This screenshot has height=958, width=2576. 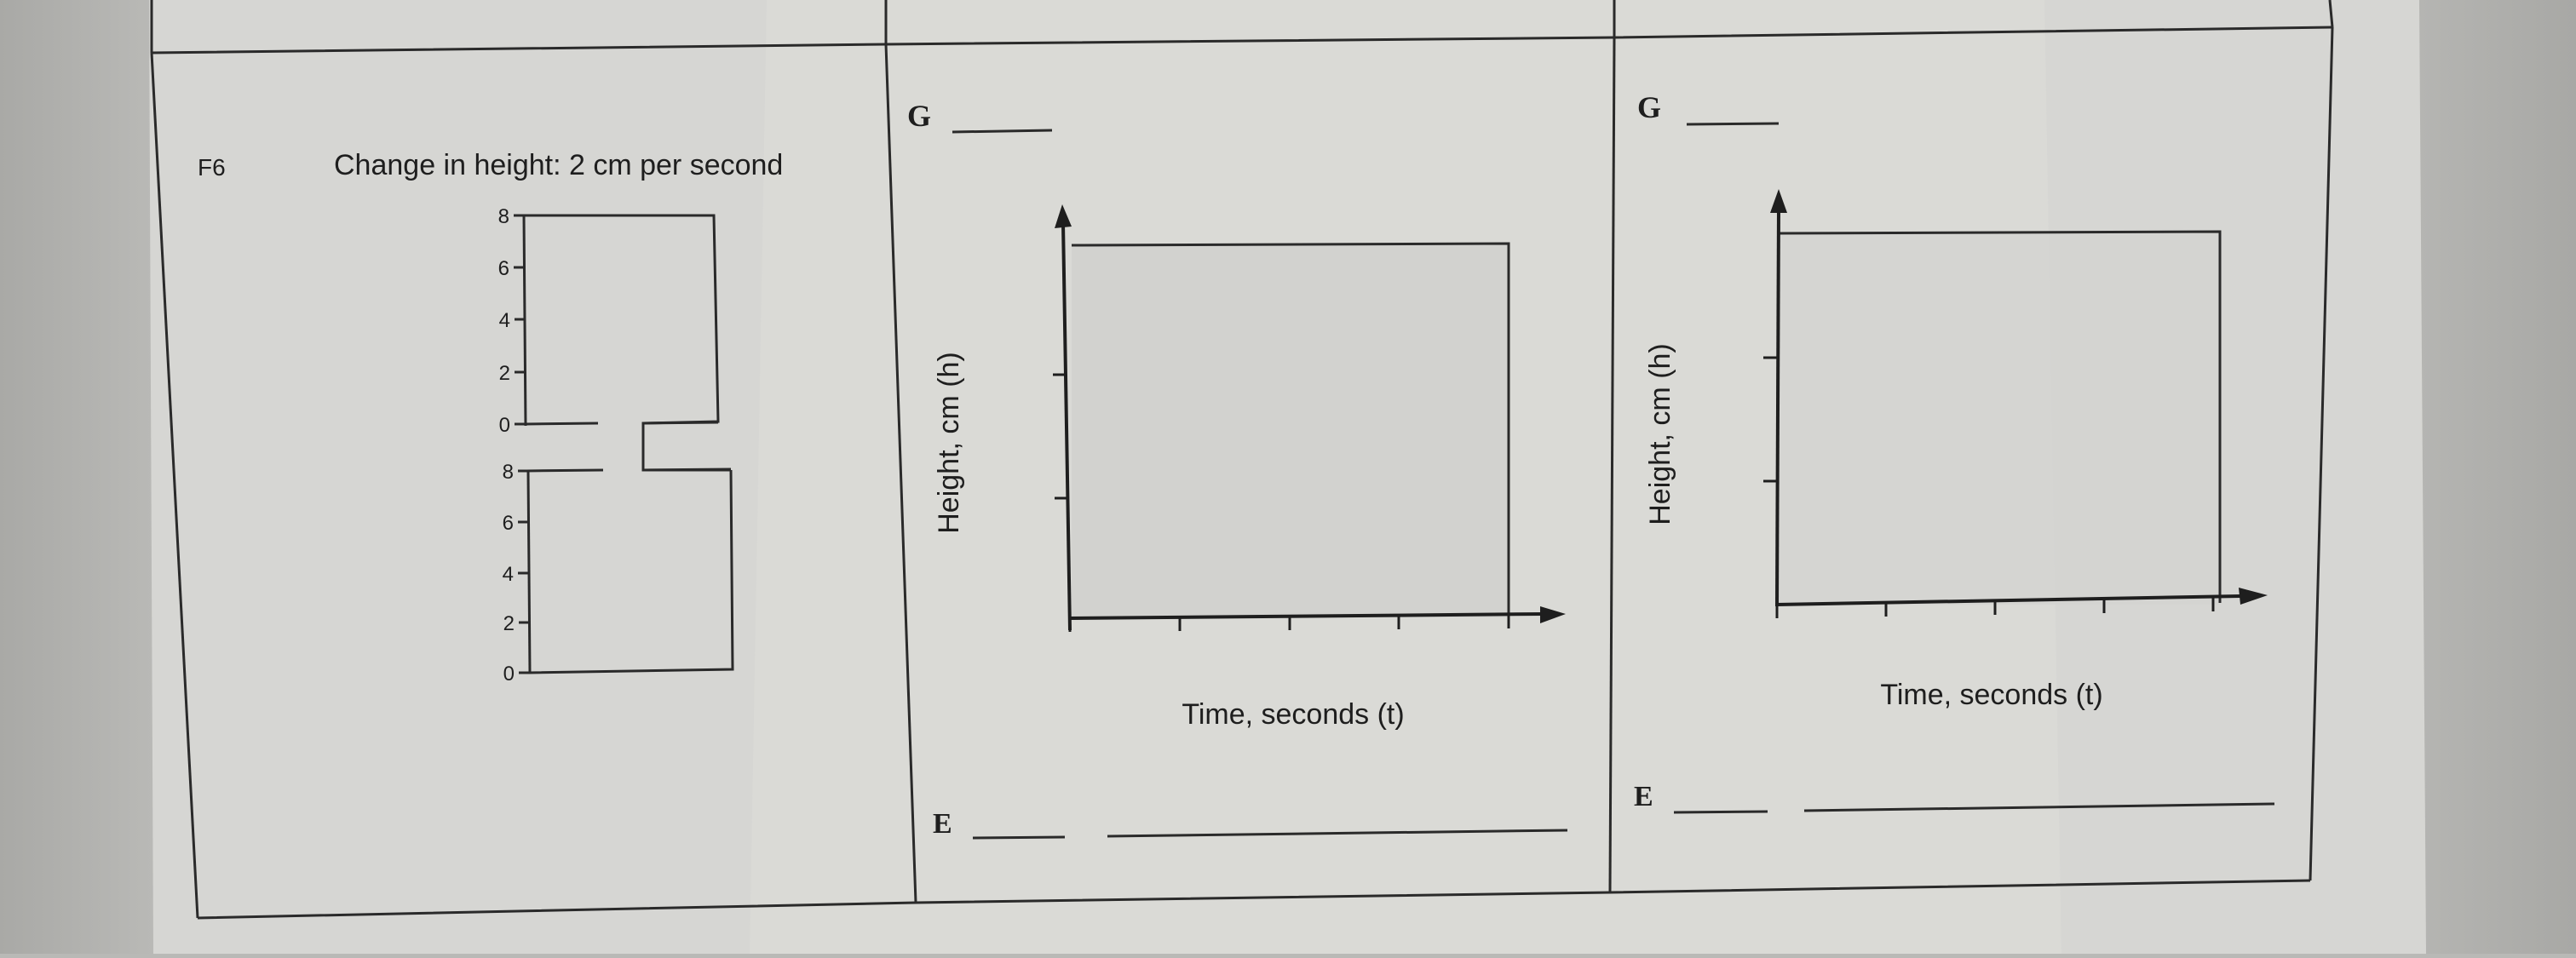 What do you see at coordinates (681, 423) in the screenshot?
I see `connector-neck-top` at bounding box center [681, 423].